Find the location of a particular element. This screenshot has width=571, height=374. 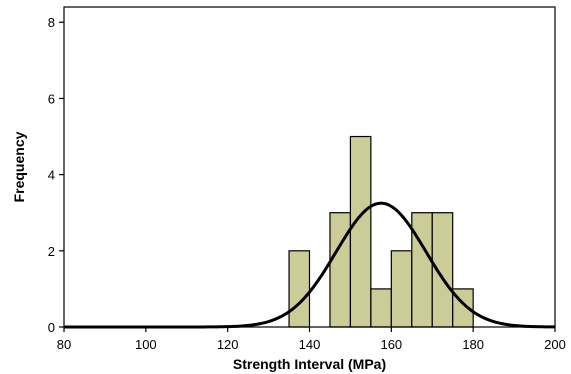

x-tick-label-2: 120 is located at coordinates (228, 344).